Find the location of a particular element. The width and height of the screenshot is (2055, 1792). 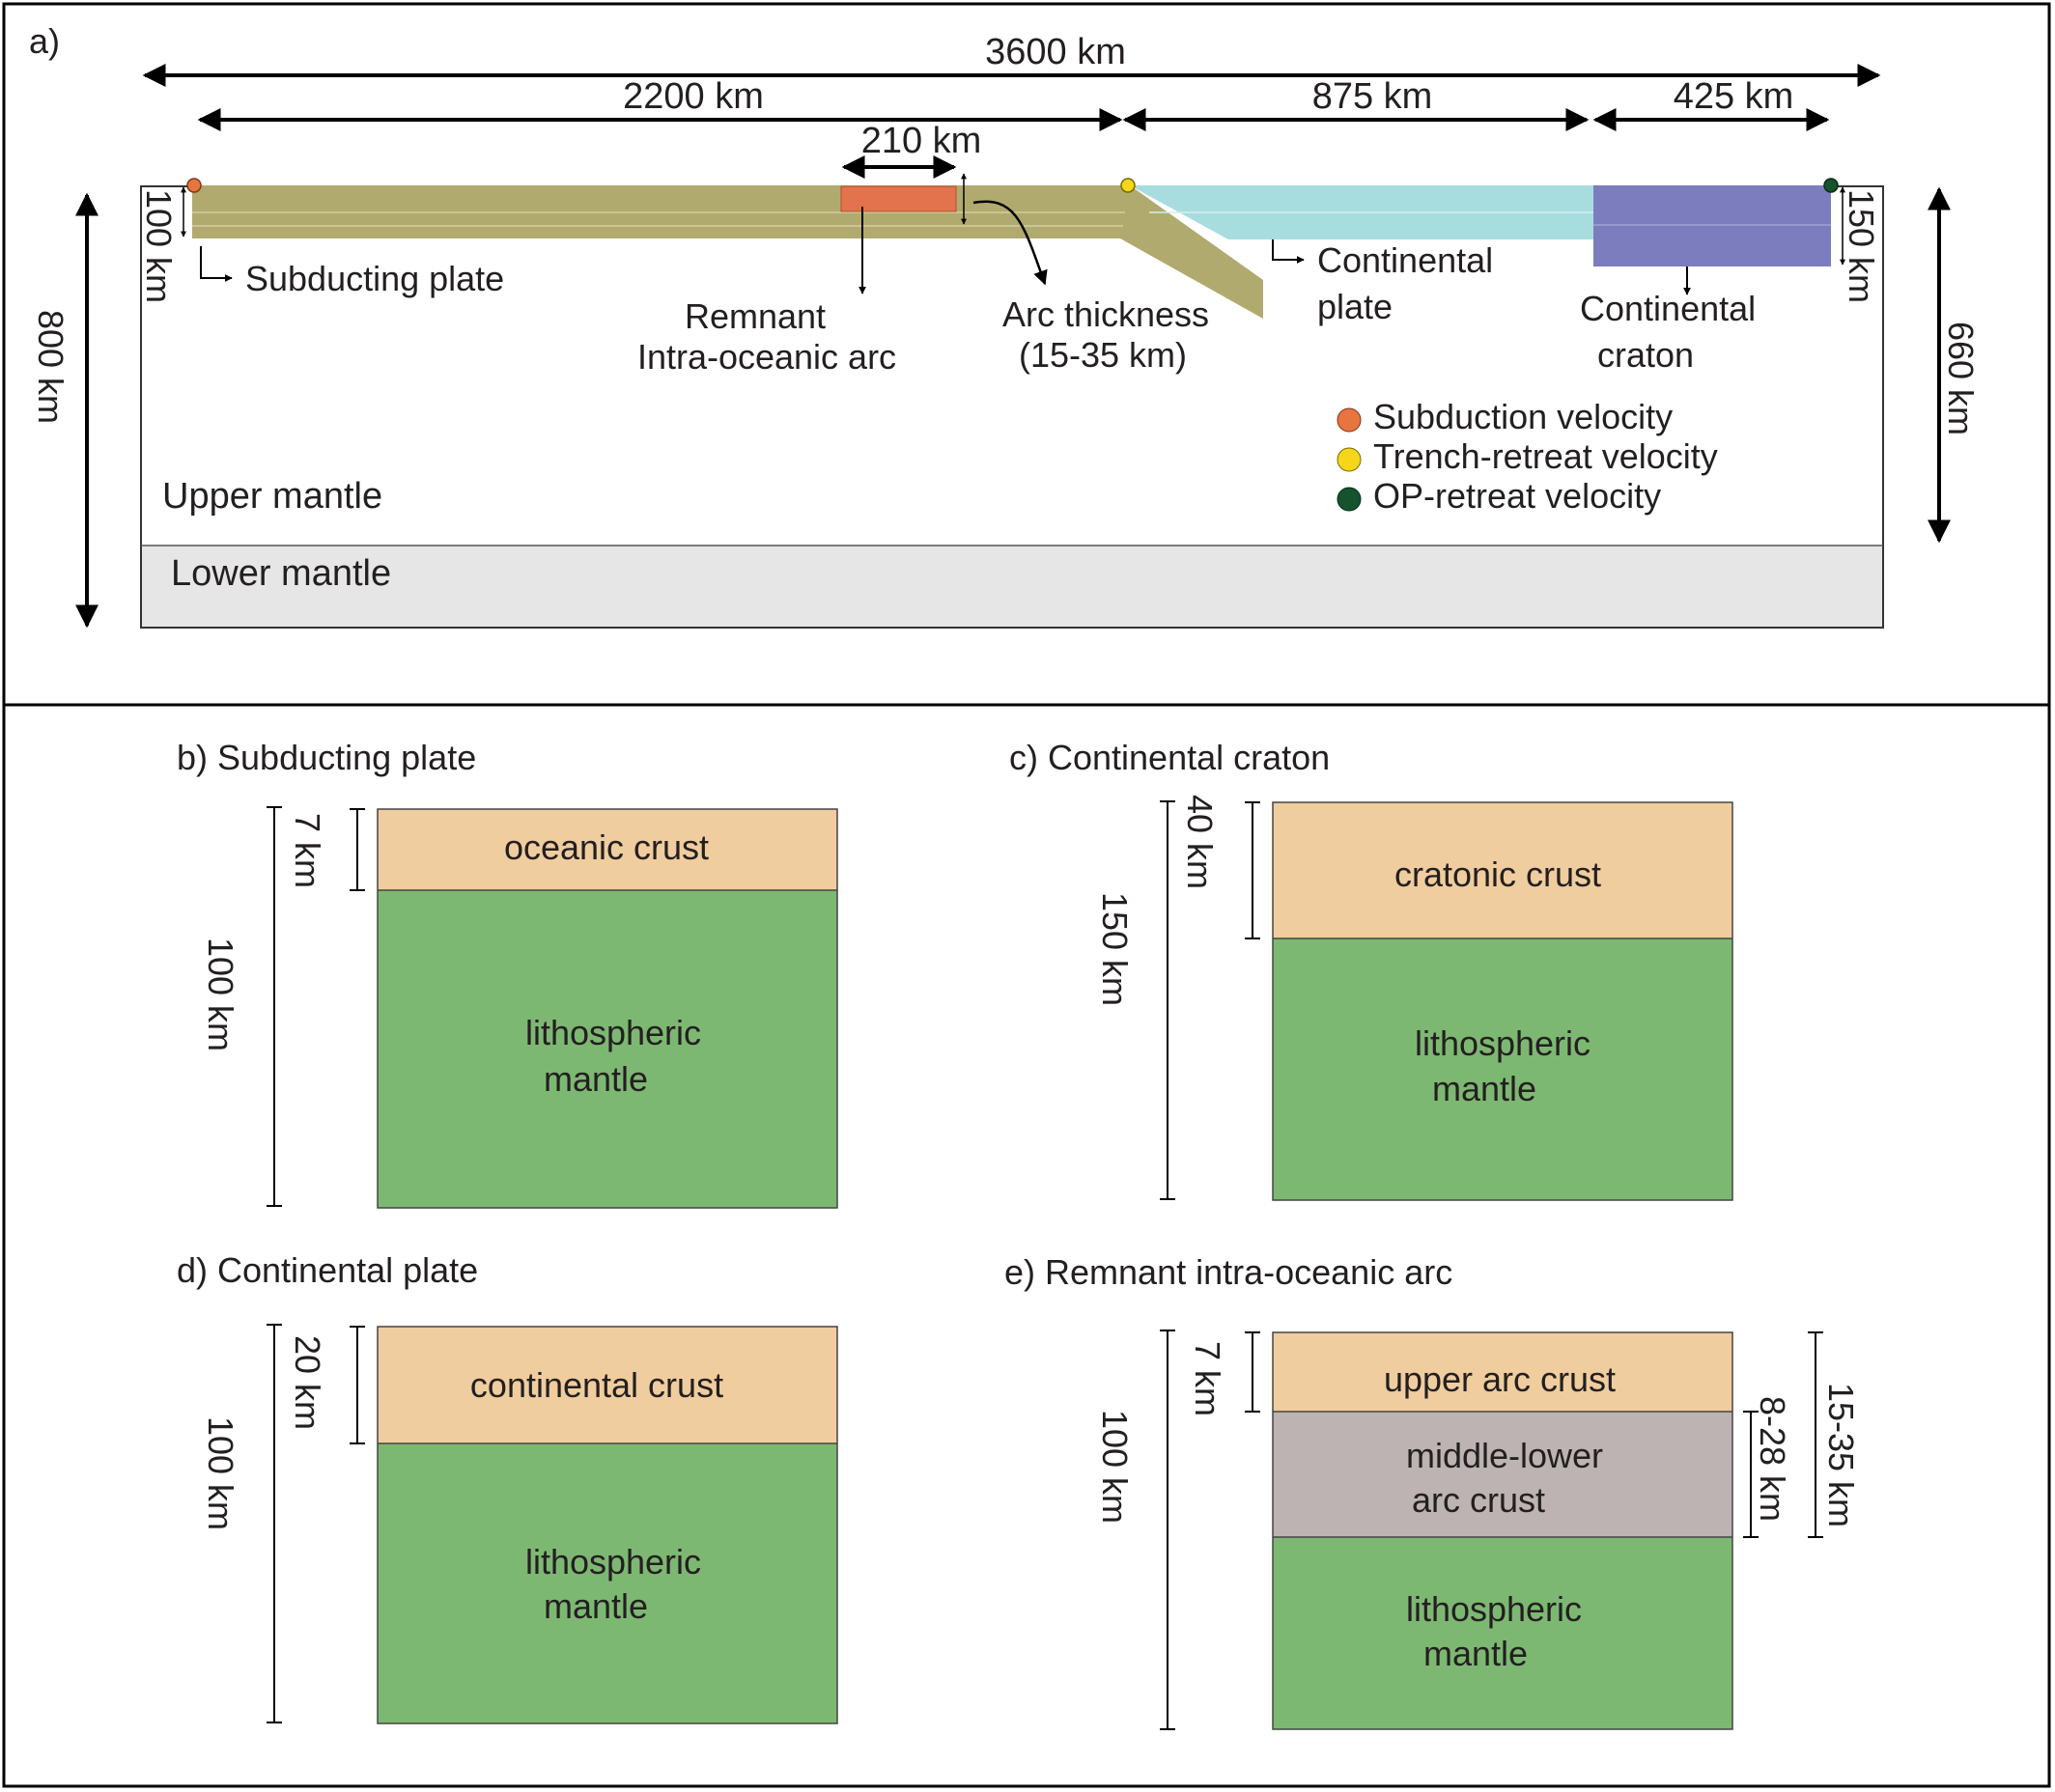

middle-crust-thickness-label: 8-28 km is located at coordinates (1772, 1459).